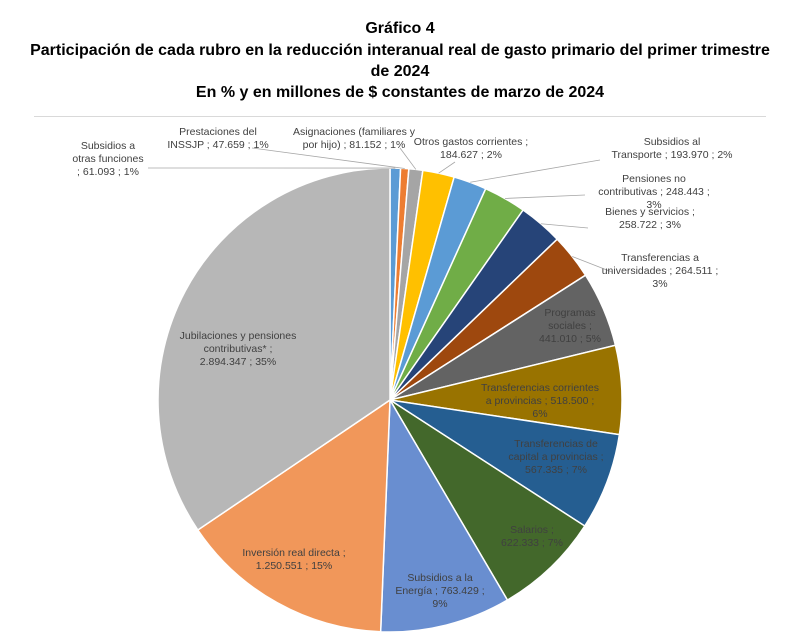 This screenshot has height=636, width=800. I want to click on slice-label-line: por hijo) ; 81.152 ; 1%, so click(354, 145).